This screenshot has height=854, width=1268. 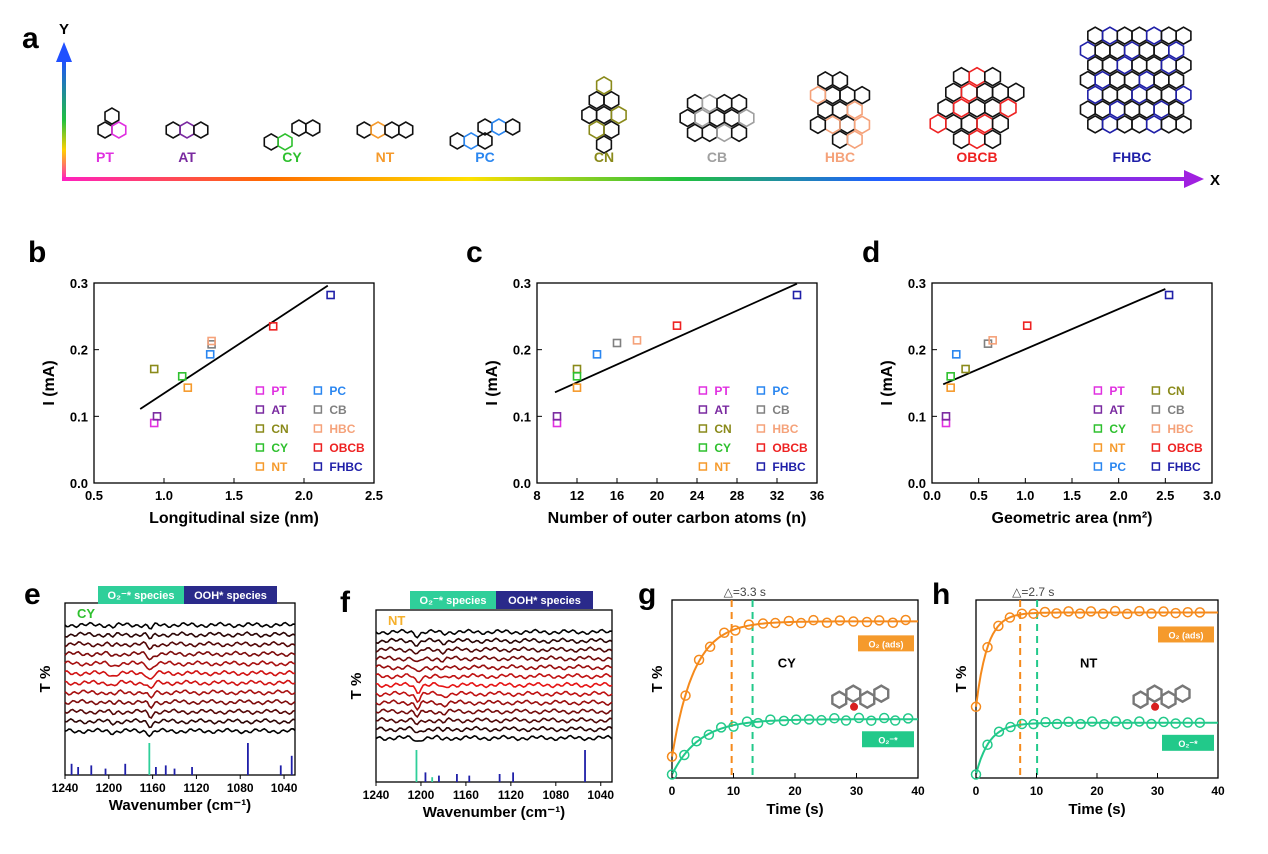 What do you see at coordinates (1072, 495) in the screenshot?
I see `x-tick-label: 1.5` at bounding box center [1072, 495].